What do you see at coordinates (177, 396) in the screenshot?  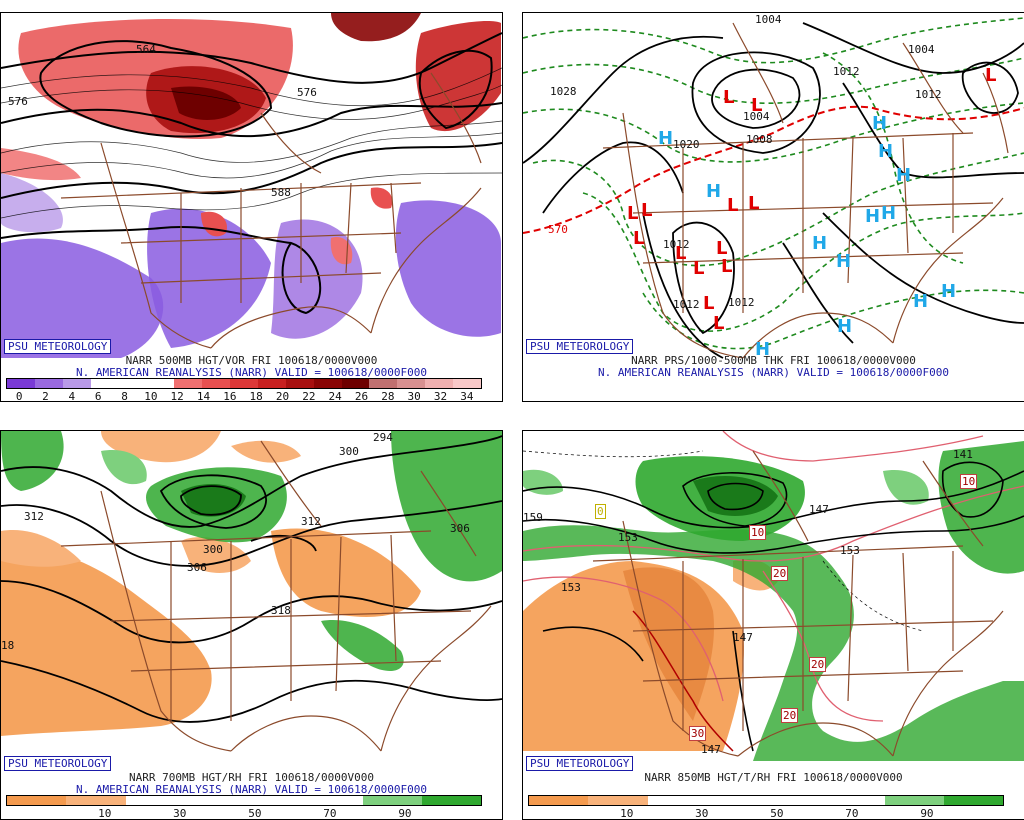 I see `colorbar-tick-label: 12` at bounding box center [177, 396].